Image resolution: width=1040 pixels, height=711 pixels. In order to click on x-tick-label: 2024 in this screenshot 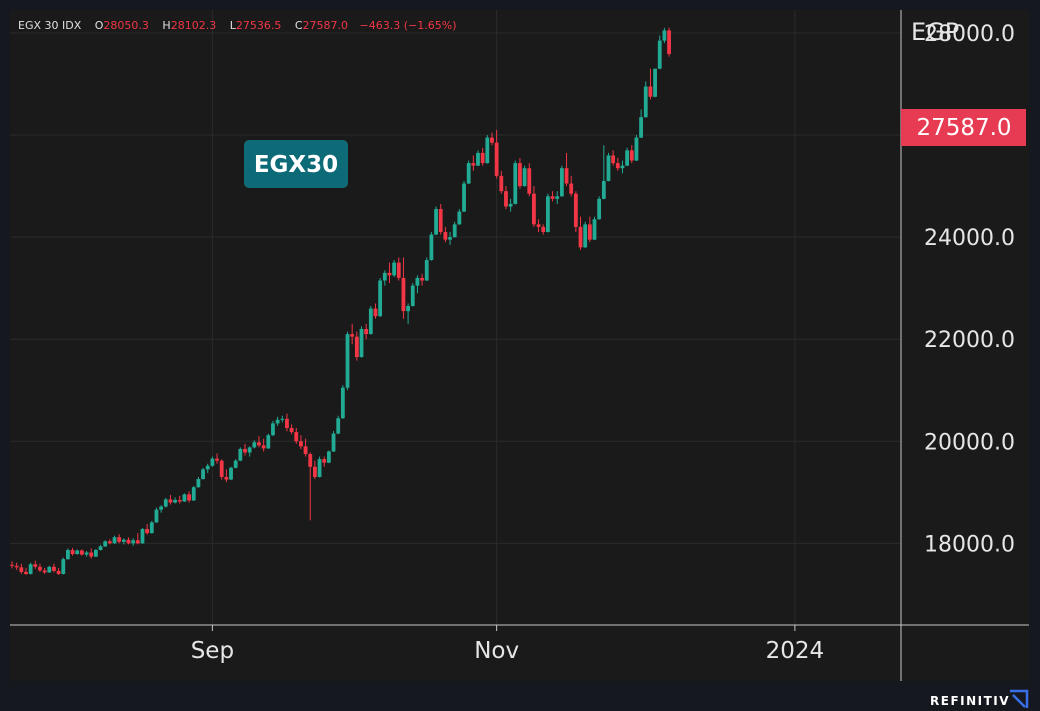, I will do `click(795, 651)`.